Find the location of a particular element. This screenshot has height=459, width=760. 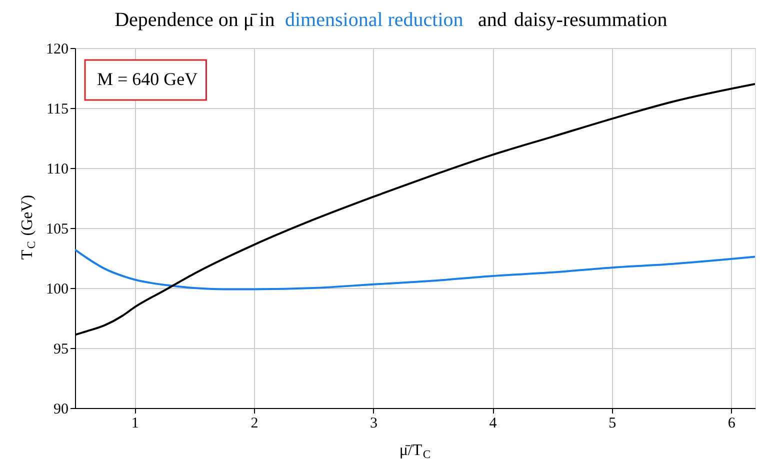

text: and is located at coordinates (492, 20).